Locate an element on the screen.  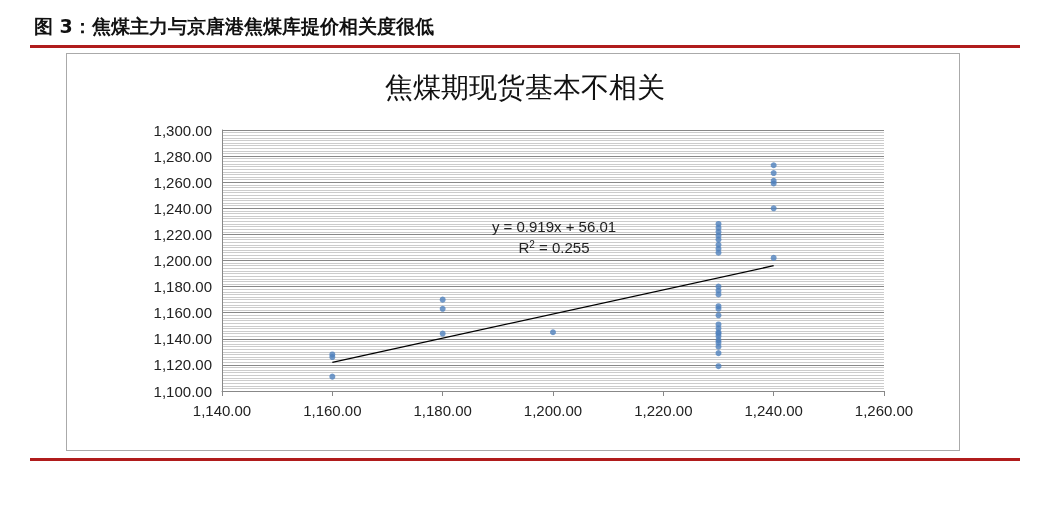
annotation: y = 0.919x + 56.01 is located at coordinates (554, 226).